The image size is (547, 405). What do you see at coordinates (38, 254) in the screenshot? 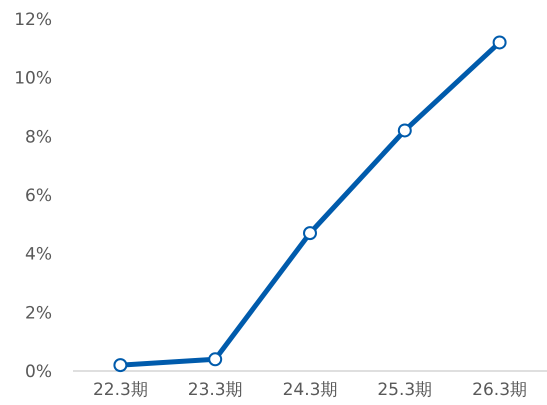
I see `y-tick-label: 4%` at bounding box center [38, 254].